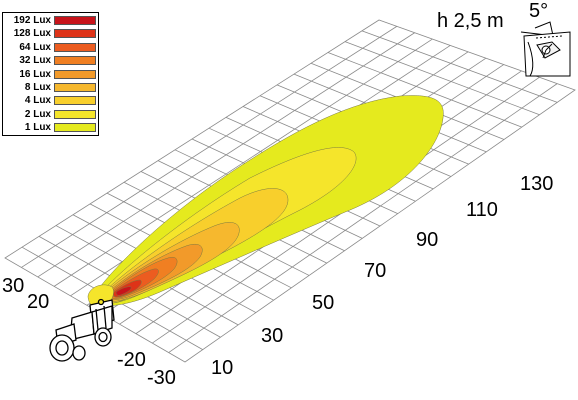  I want to click on distance-tick-130: 130, so click(536, 184).